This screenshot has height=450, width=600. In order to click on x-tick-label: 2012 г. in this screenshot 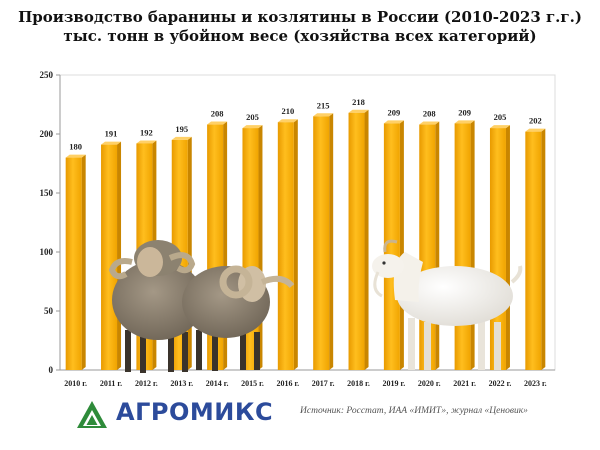, I will do `click(146, 383)`.